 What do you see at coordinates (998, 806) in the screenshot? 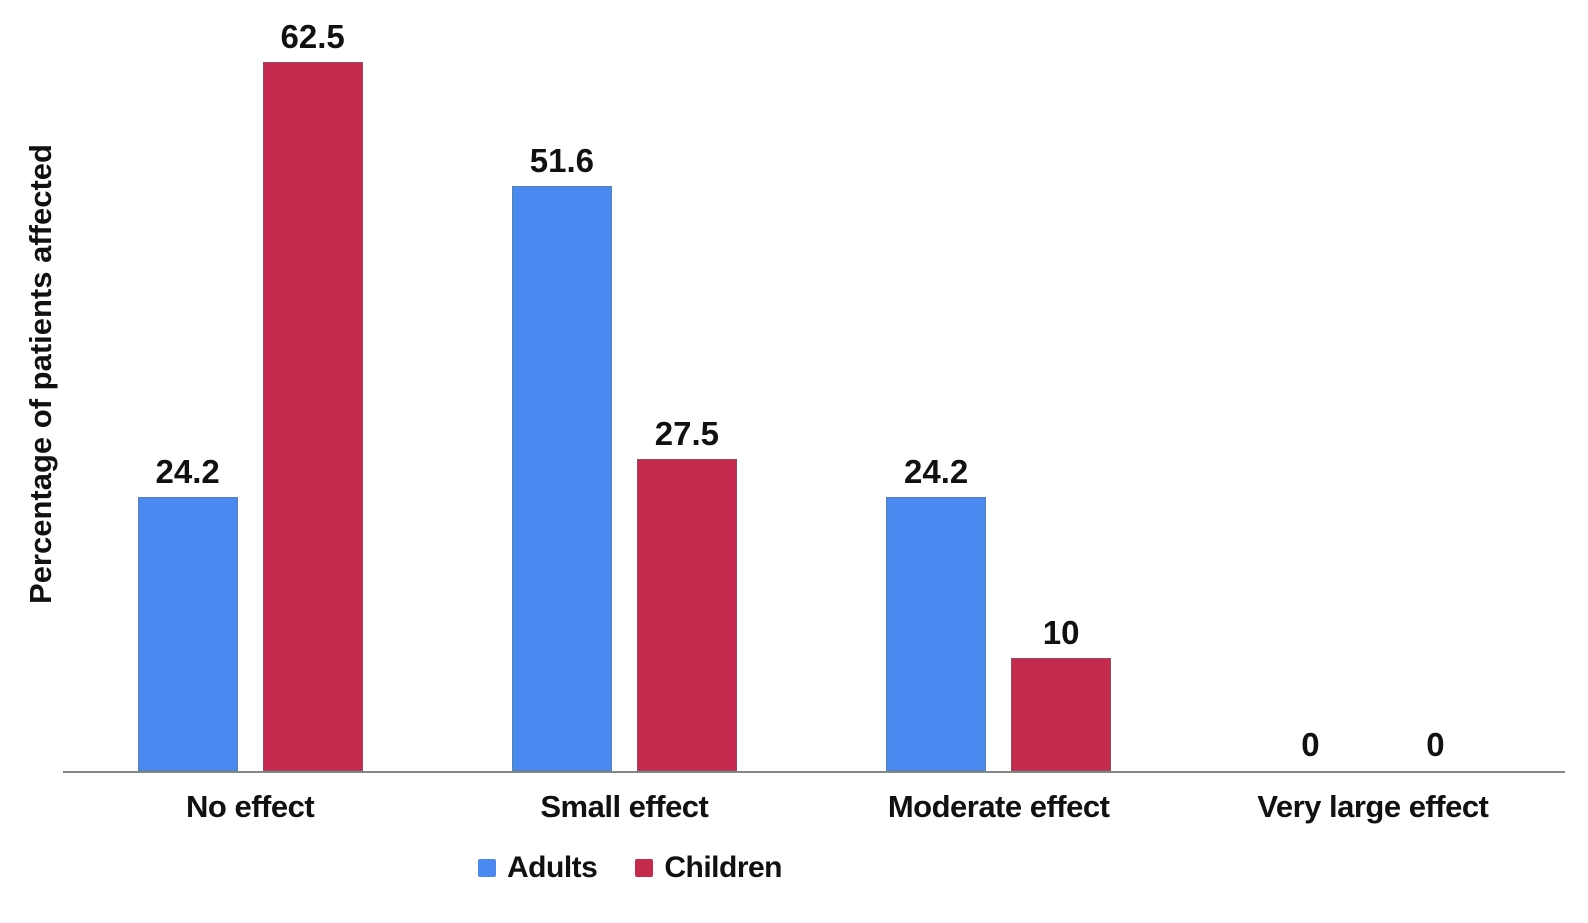
I see `category-label-moderate-effect: Moderate effect` at bounding box center [998, 806].